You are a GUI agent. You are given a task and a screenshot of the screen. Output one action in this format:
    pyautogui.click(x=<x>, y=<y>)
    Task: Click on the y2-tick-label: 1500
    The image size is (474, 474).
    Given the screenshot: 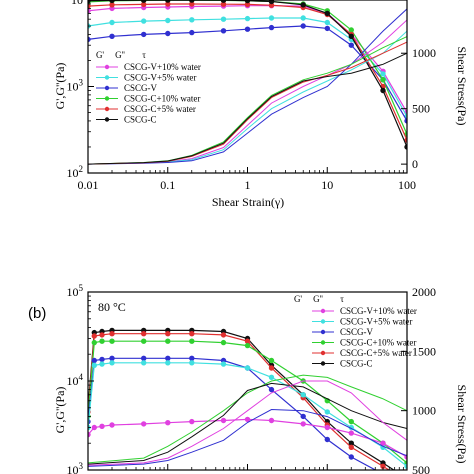 What is the action you would take?
    pyautogui.click(x=424, y=351)
    